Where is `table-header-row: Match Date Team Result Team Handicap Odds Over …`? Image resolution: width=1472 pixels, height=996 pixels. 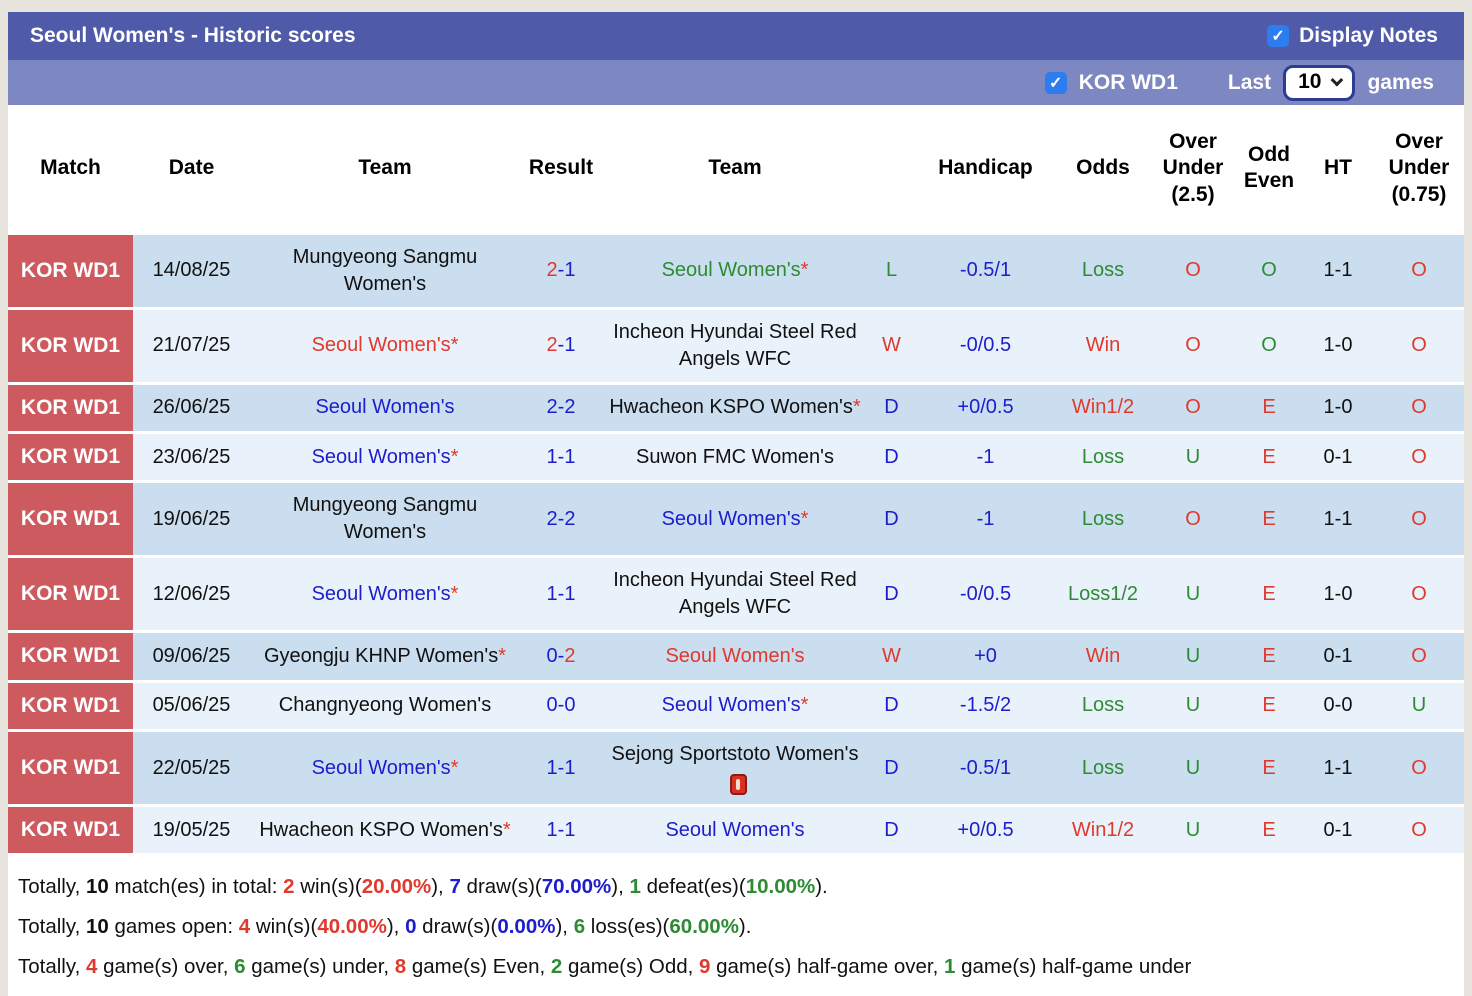 table-header-row: Match Date Team Result Team Handicap Odds Over … is located at coordinates (736, 169).